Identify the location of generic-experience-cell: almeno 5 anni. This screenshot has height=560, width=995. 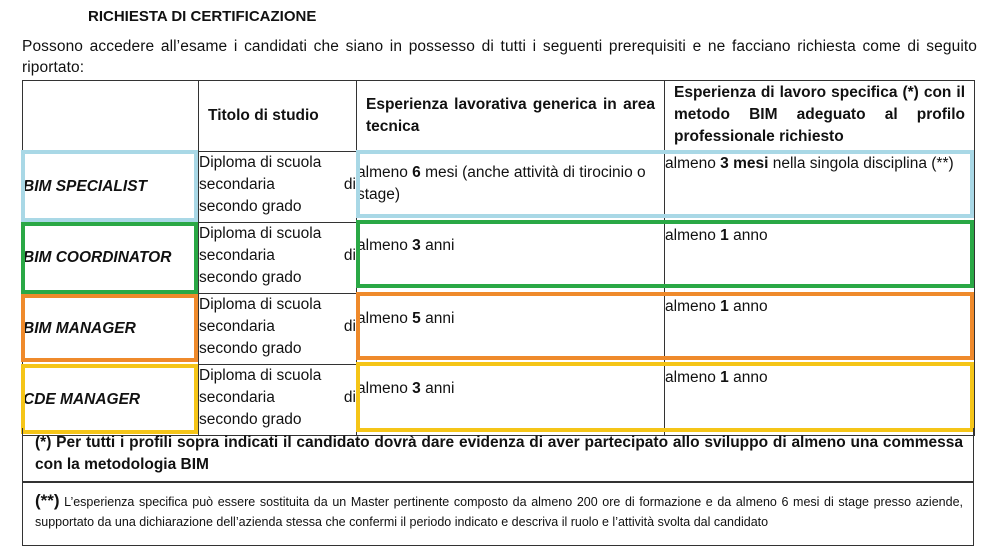
(510, 329).